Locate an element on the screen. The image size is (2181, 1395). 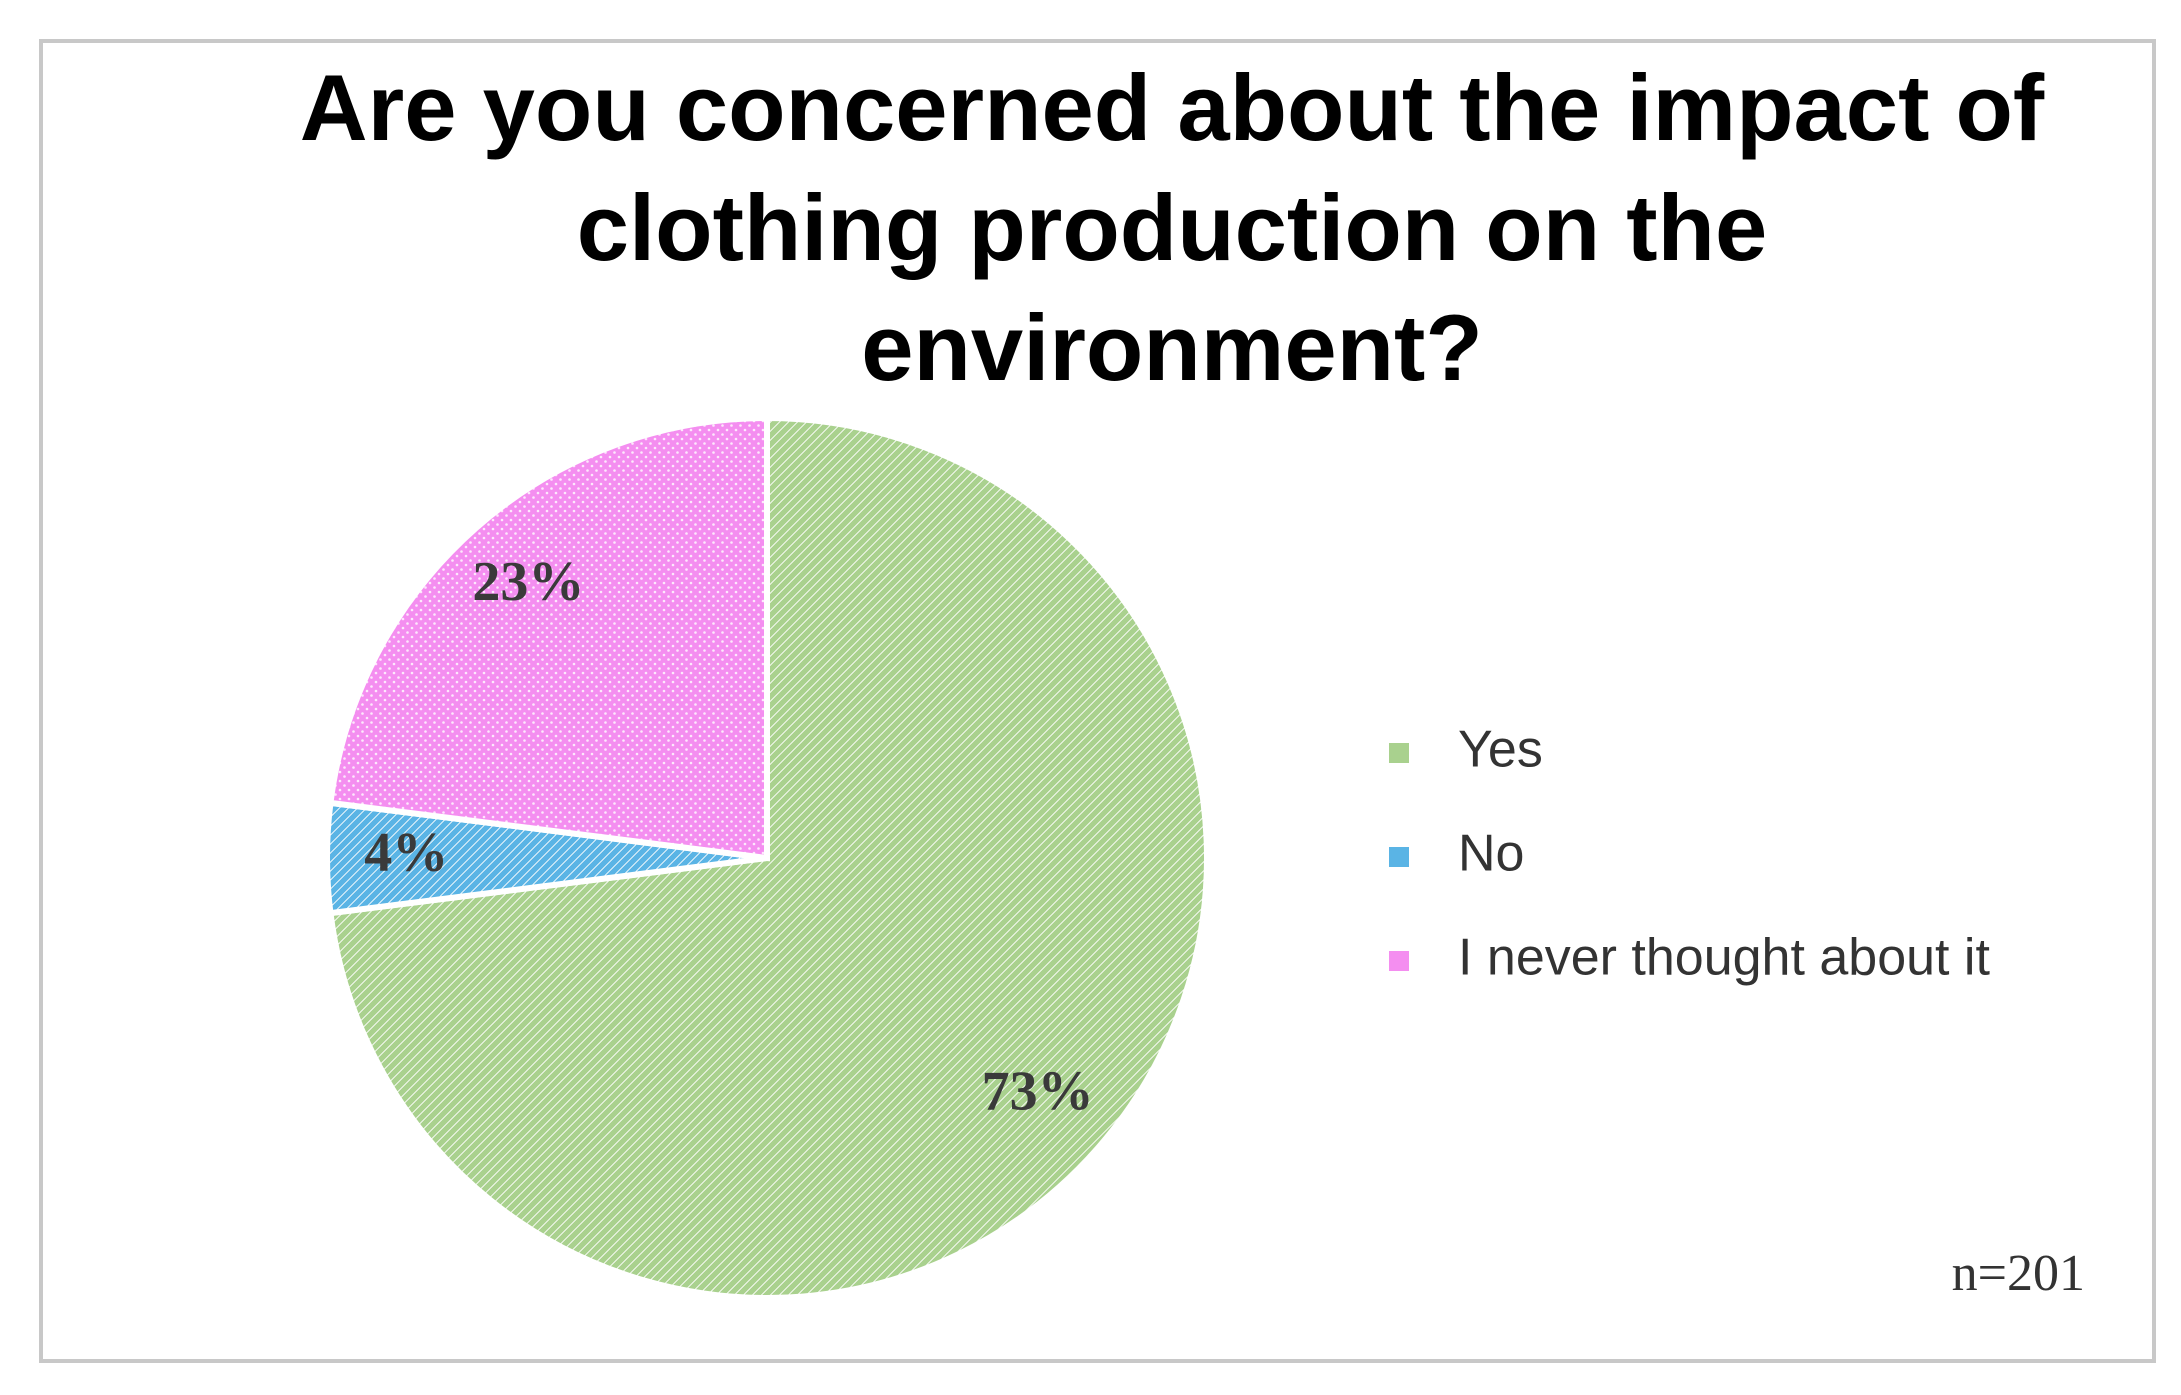
legend-label: I never thought about it is located at coordinates (1724, 958).